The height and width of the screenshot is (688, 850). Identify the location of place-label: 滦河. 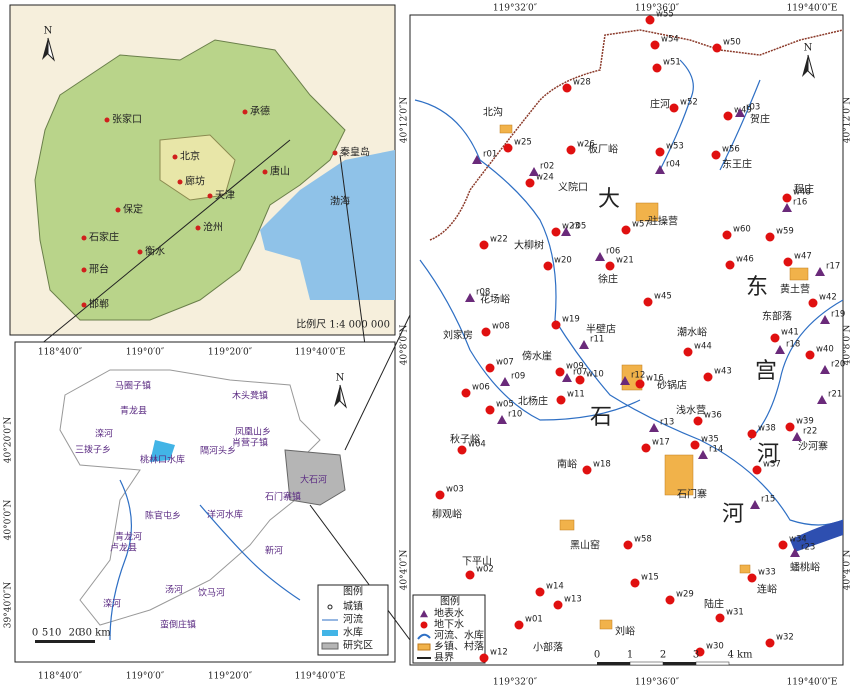
(112, 604).